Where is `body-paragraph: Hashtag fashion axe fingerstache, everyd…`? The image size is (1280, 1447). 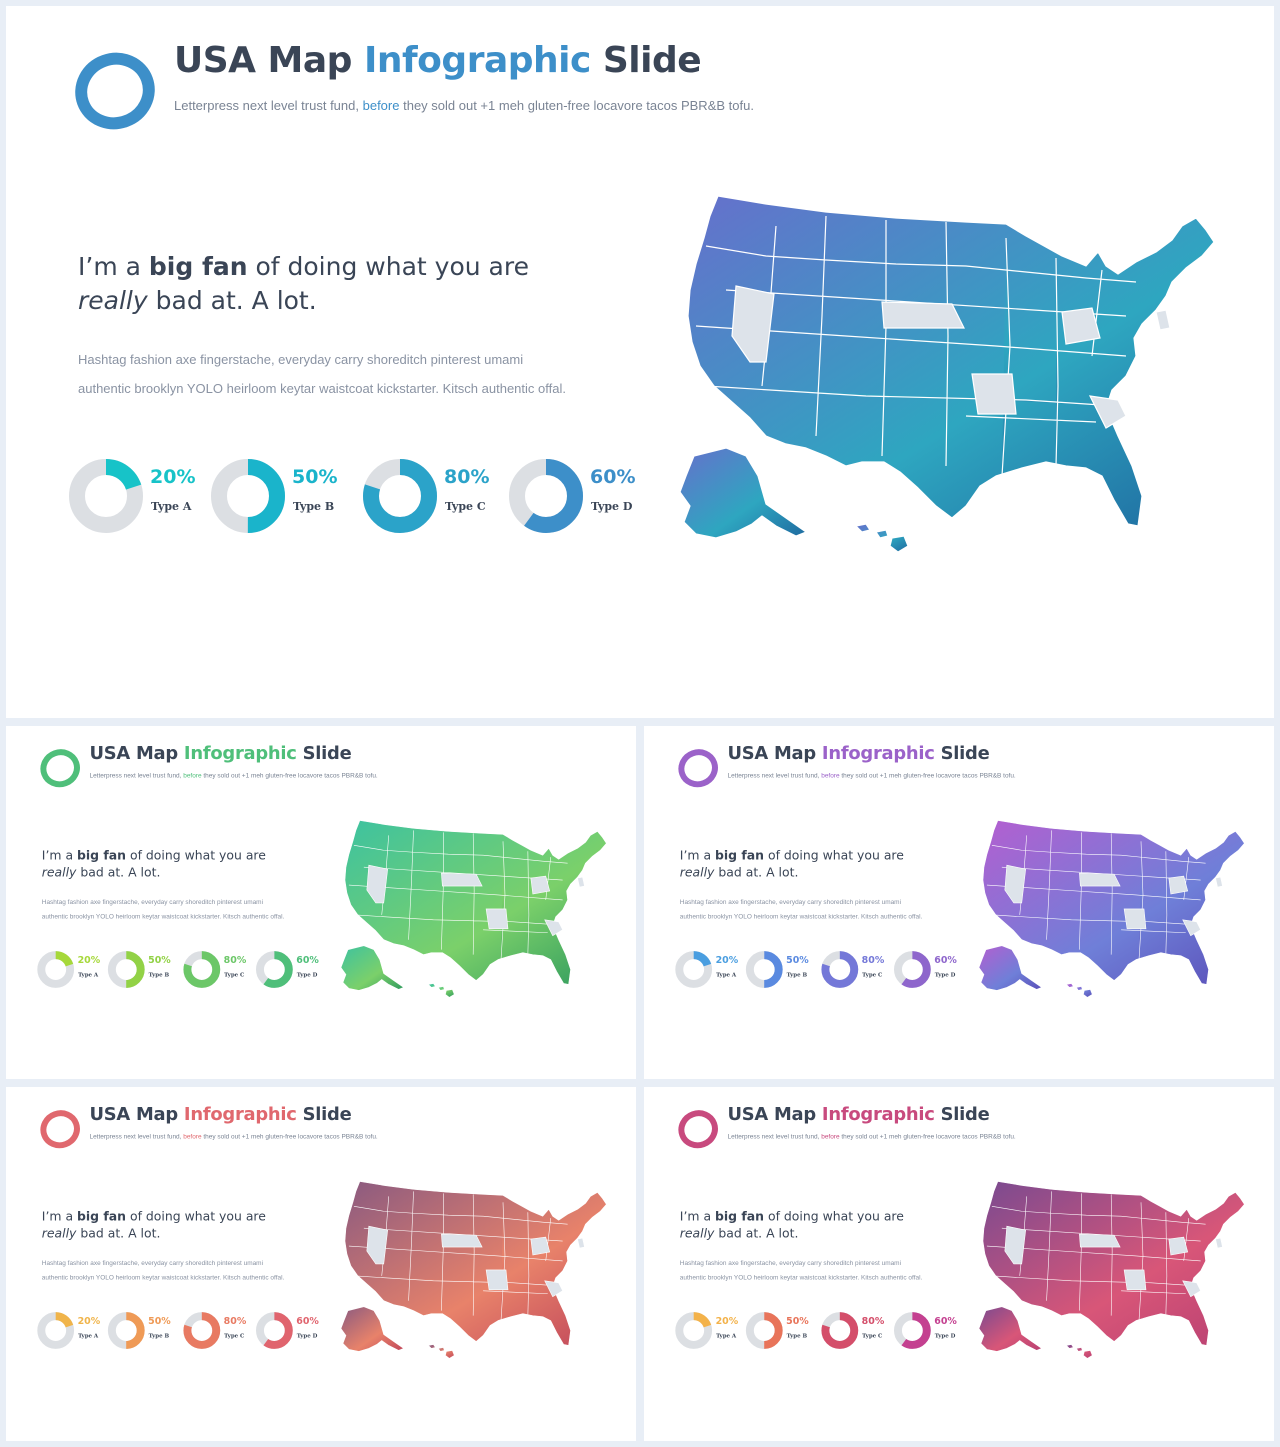
body-paragraph: Hashtag fashion axe fingerstache, everyd… is located at coordinates (163, 908).